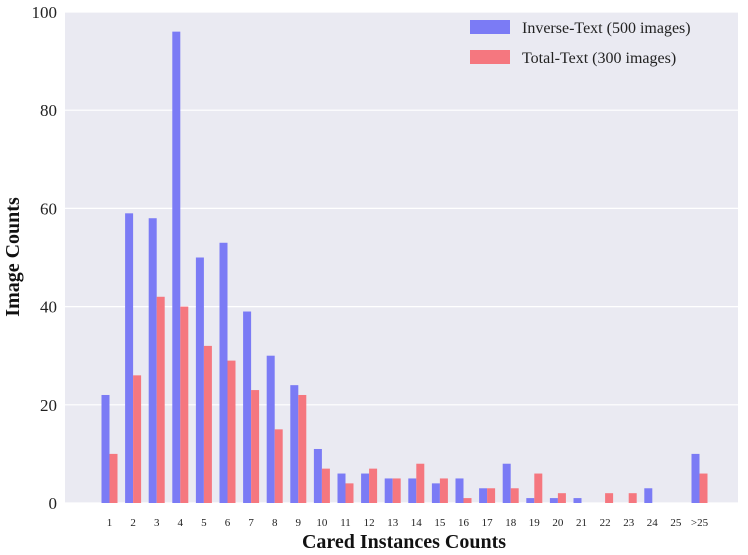 This screenshot has height=555, width=748. Describe the element at coordinates (490, 27) in the screenshot. I see `legend-swatch-inverse-text` at that location.